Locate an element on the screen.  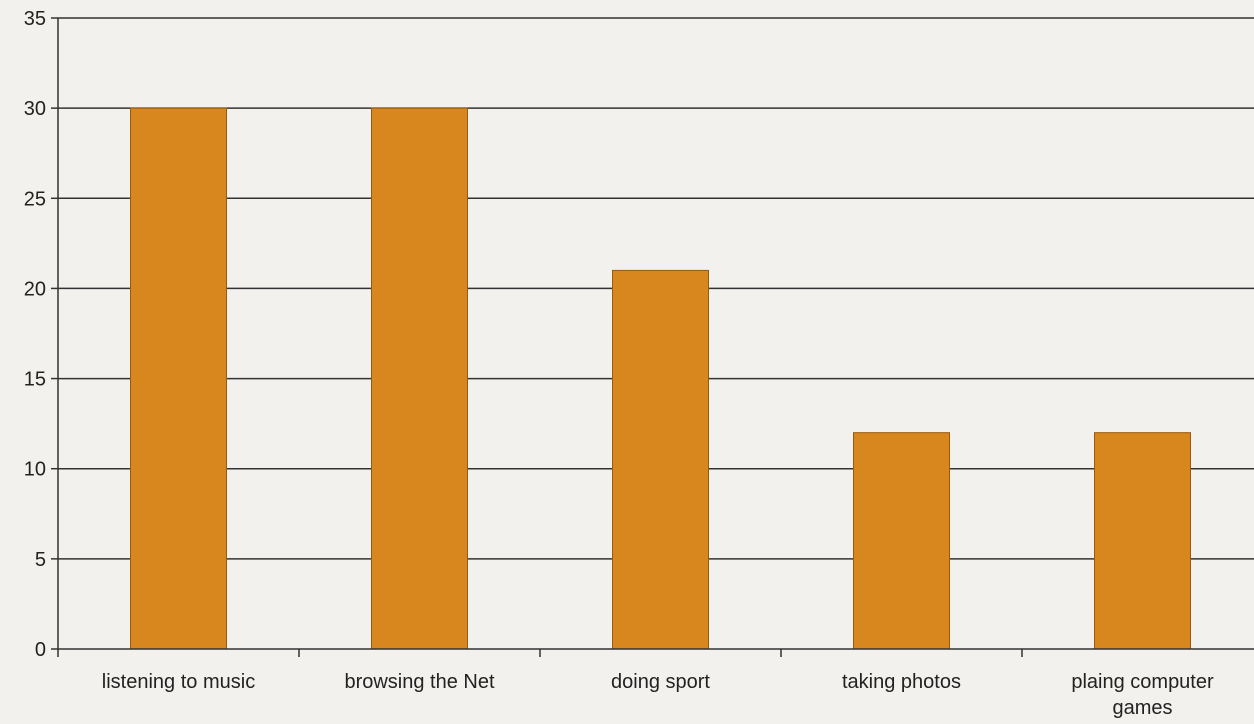
y-tick-label: 15 is located at coordinates (35, 380).